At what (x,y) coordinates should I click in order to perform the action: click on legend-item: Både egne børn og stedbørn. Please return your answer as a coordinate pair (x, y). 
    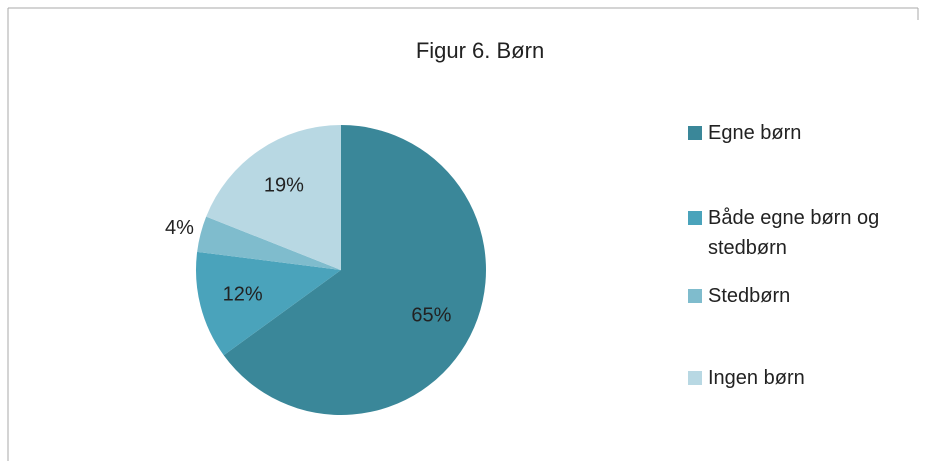
    Looking at the image, I should click on (800, 233).